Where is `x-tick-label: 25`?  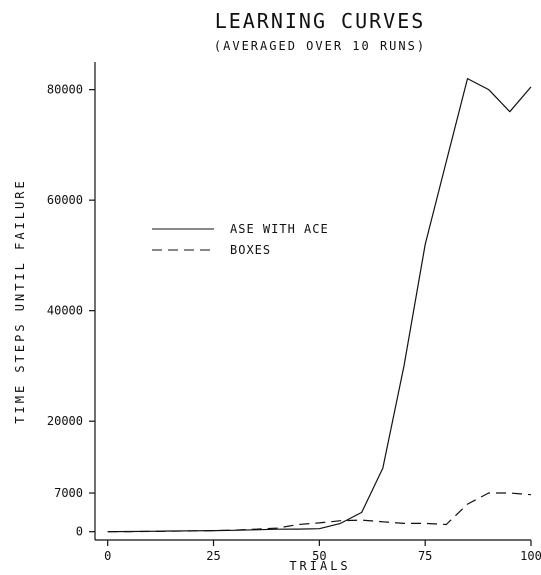
x-tick-label: 25 is located at coordinates (213, 556).